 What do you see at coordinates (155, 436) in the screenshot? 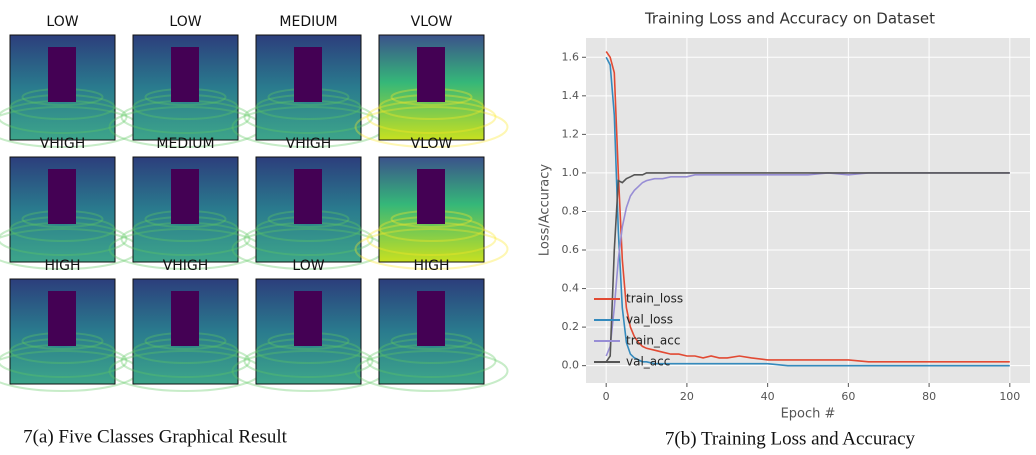
I see `caption-a: 7(a) Five Classes Graphical Result` at bounding box center [155, 436].